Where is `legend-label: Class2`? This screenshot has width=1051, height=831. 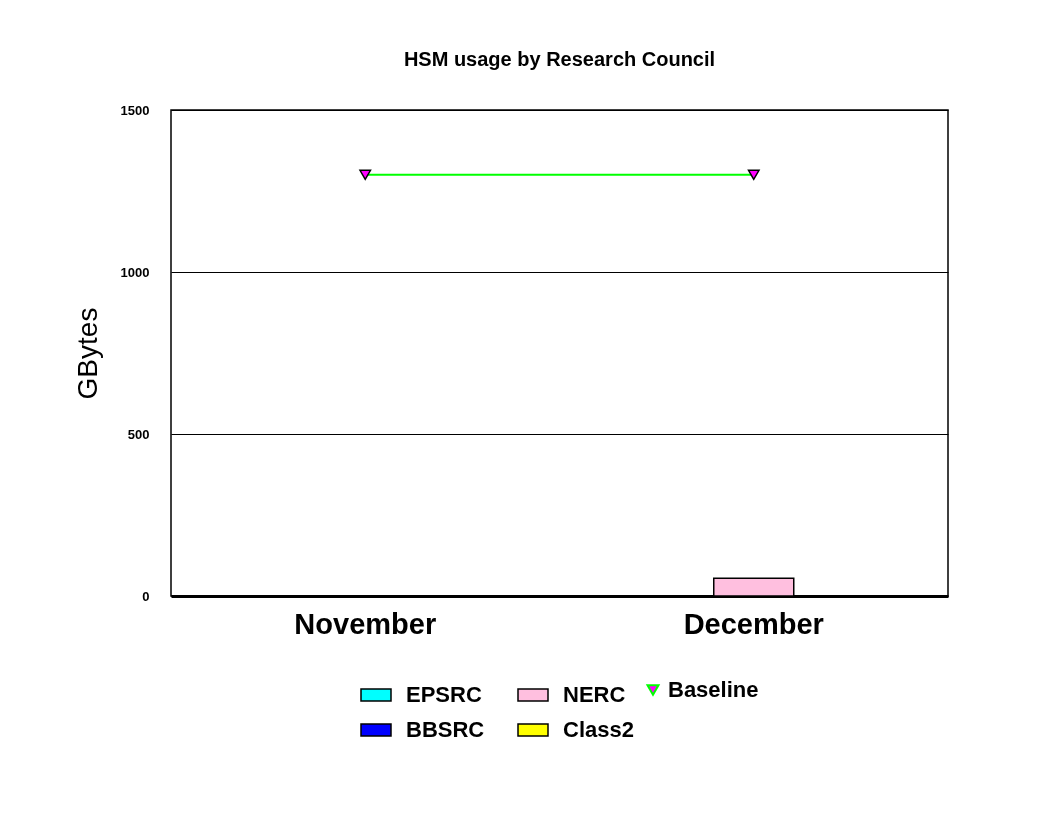
legend-label: Class2 is located at coordinates (598, 729).